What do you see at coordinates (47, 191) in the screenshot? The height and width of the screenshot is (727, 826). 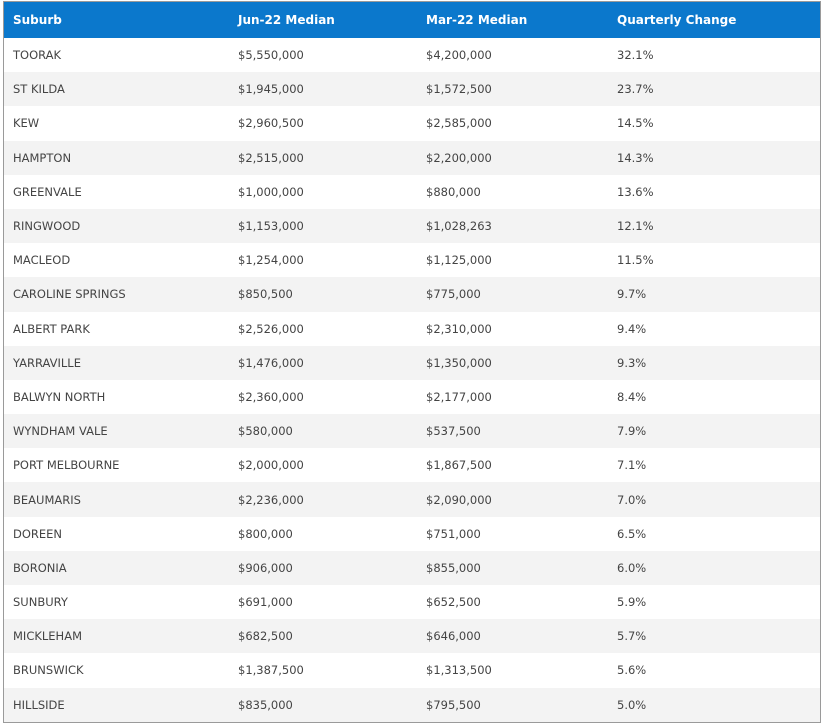 I see `cell-suburb: GREENVALE` at bounding box center [47, 191].